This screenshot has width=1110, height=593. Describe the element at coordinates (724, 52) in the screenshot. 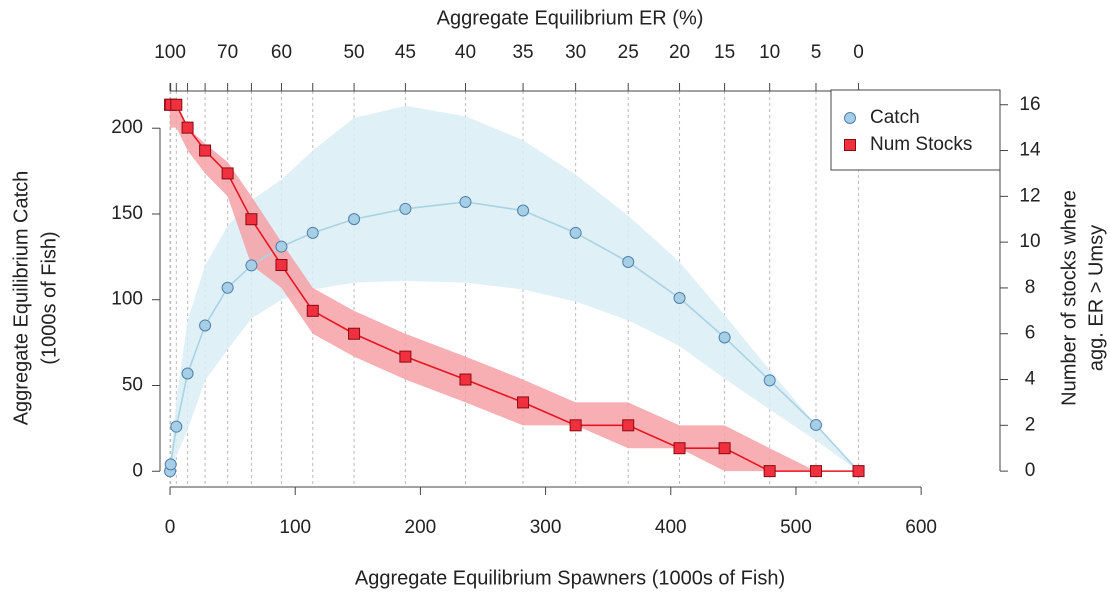

I see `x2-tick-label: 15` at that location.